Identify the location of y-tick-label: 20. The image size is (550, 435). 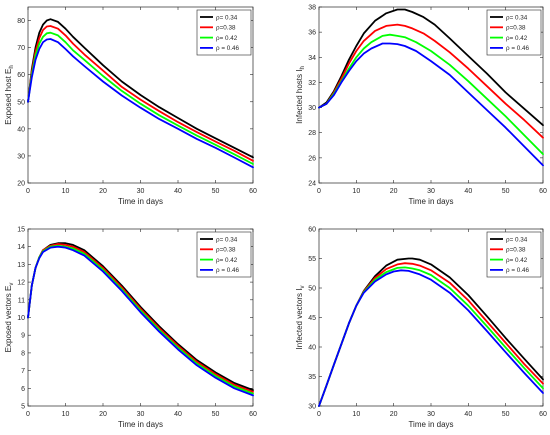
(21, 184).